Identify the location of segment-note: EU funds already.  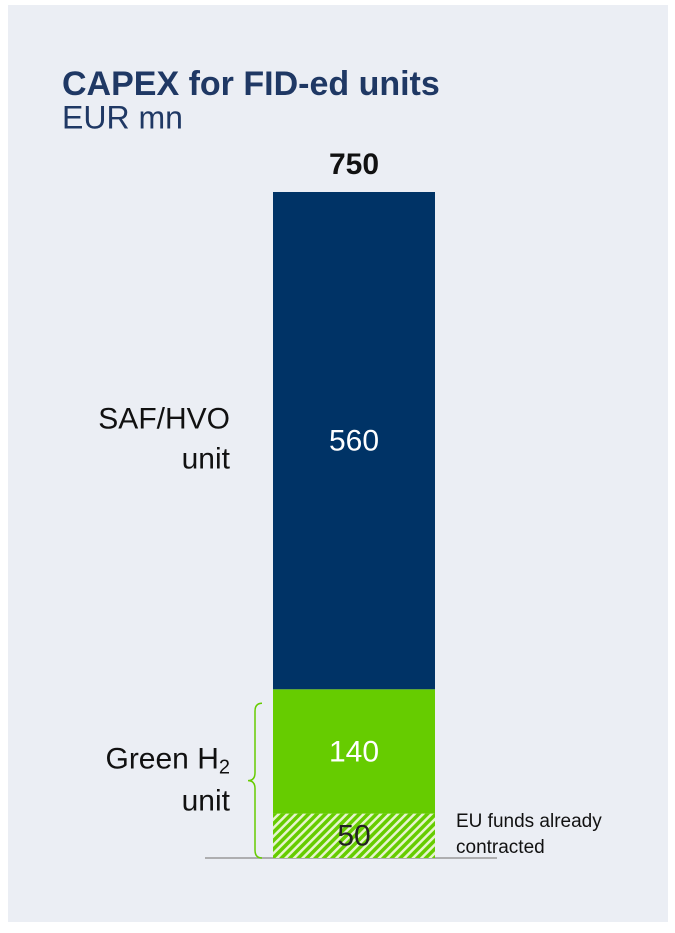
(529, 821).